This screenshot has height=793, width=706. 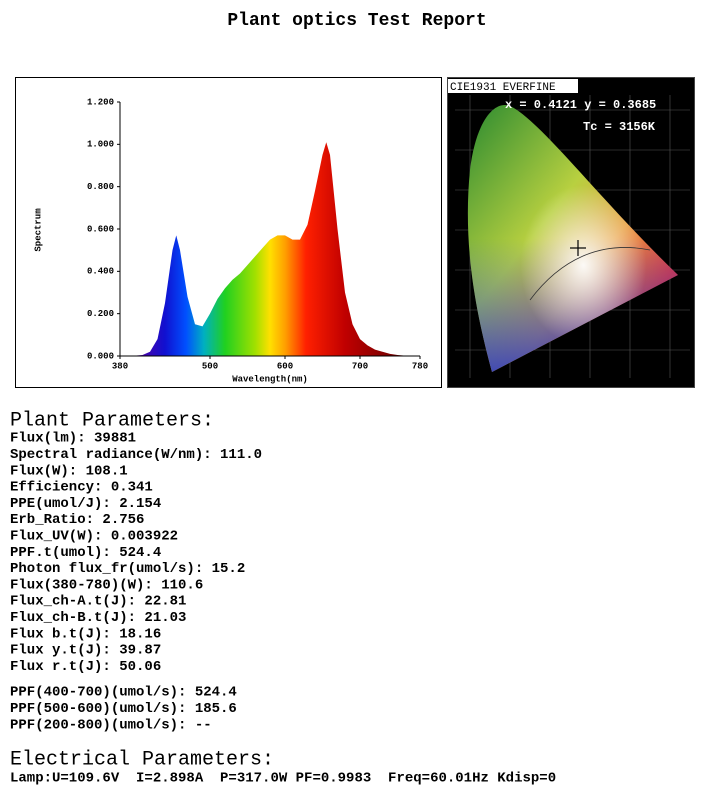 What do you see at coordinates (94, 537) in the screenshot?
I see `parameter-line: Flux_UV(W): 0.003922` at bounding box center [94, 537].